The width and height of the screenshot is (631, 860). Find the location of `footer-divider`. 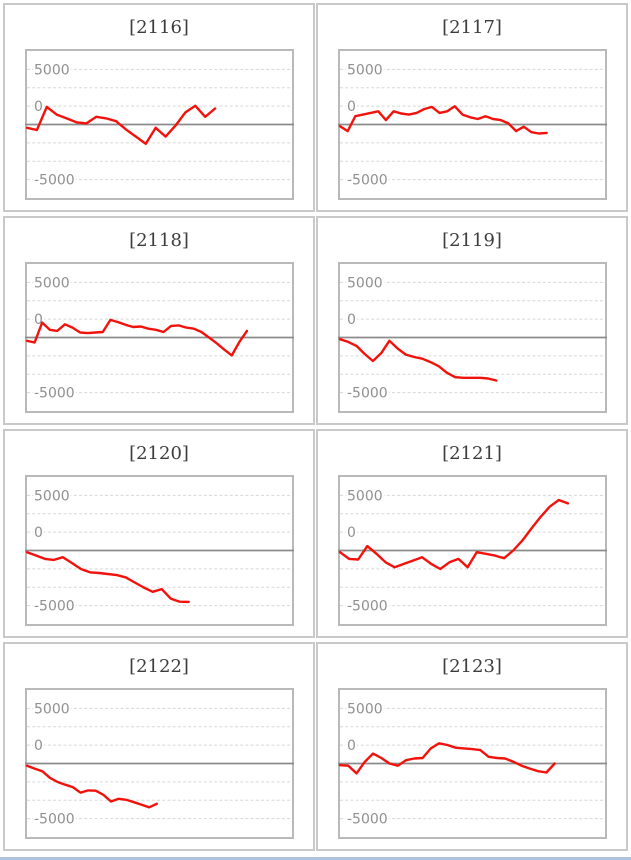

footer-divider is located at coordinates (315, 858).